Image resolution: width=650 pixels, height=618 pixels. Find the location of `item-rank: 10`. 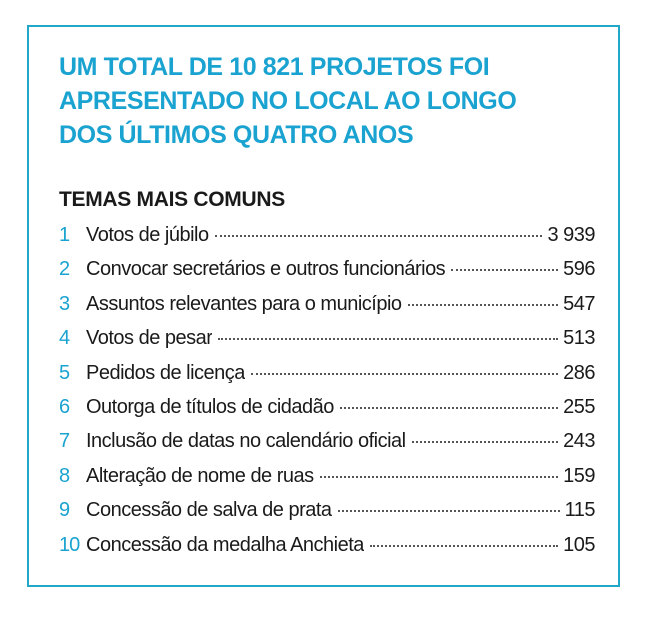

item-rank: 10 is located at coordinates (69, 544).